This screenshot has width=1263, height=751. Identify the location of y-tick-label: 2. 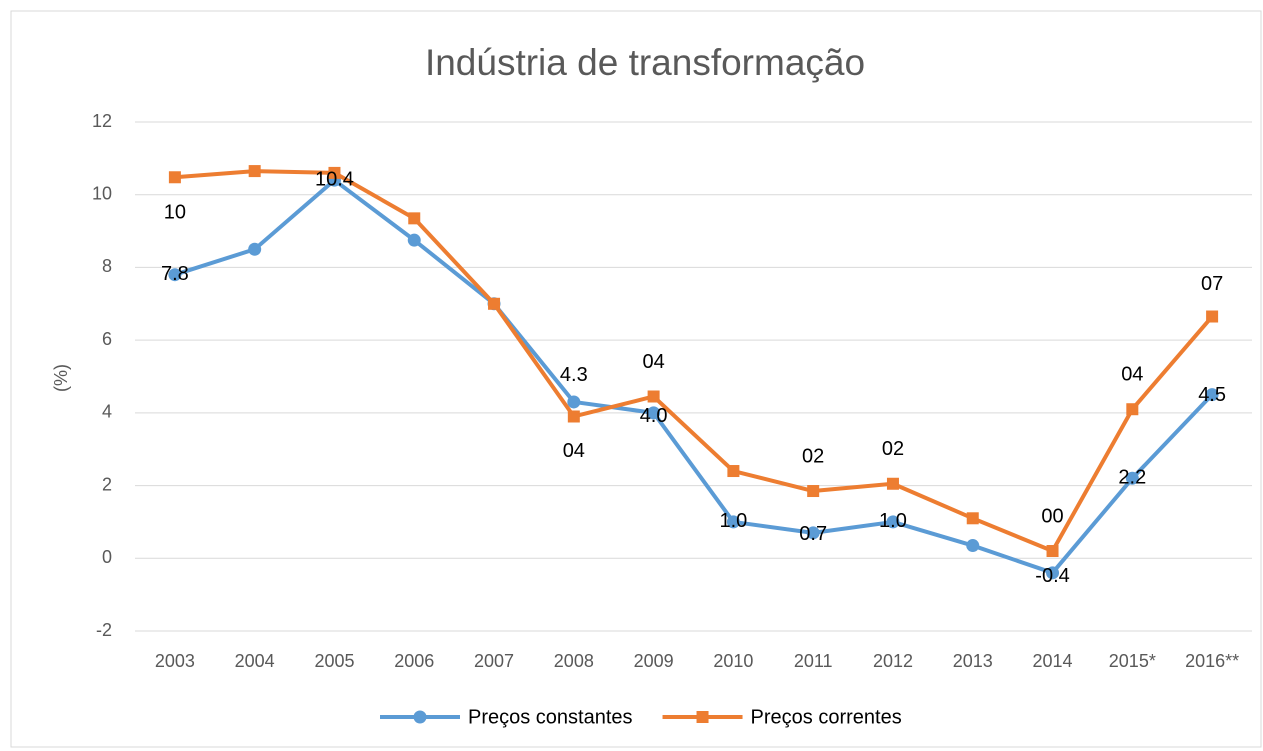
(107, 484).